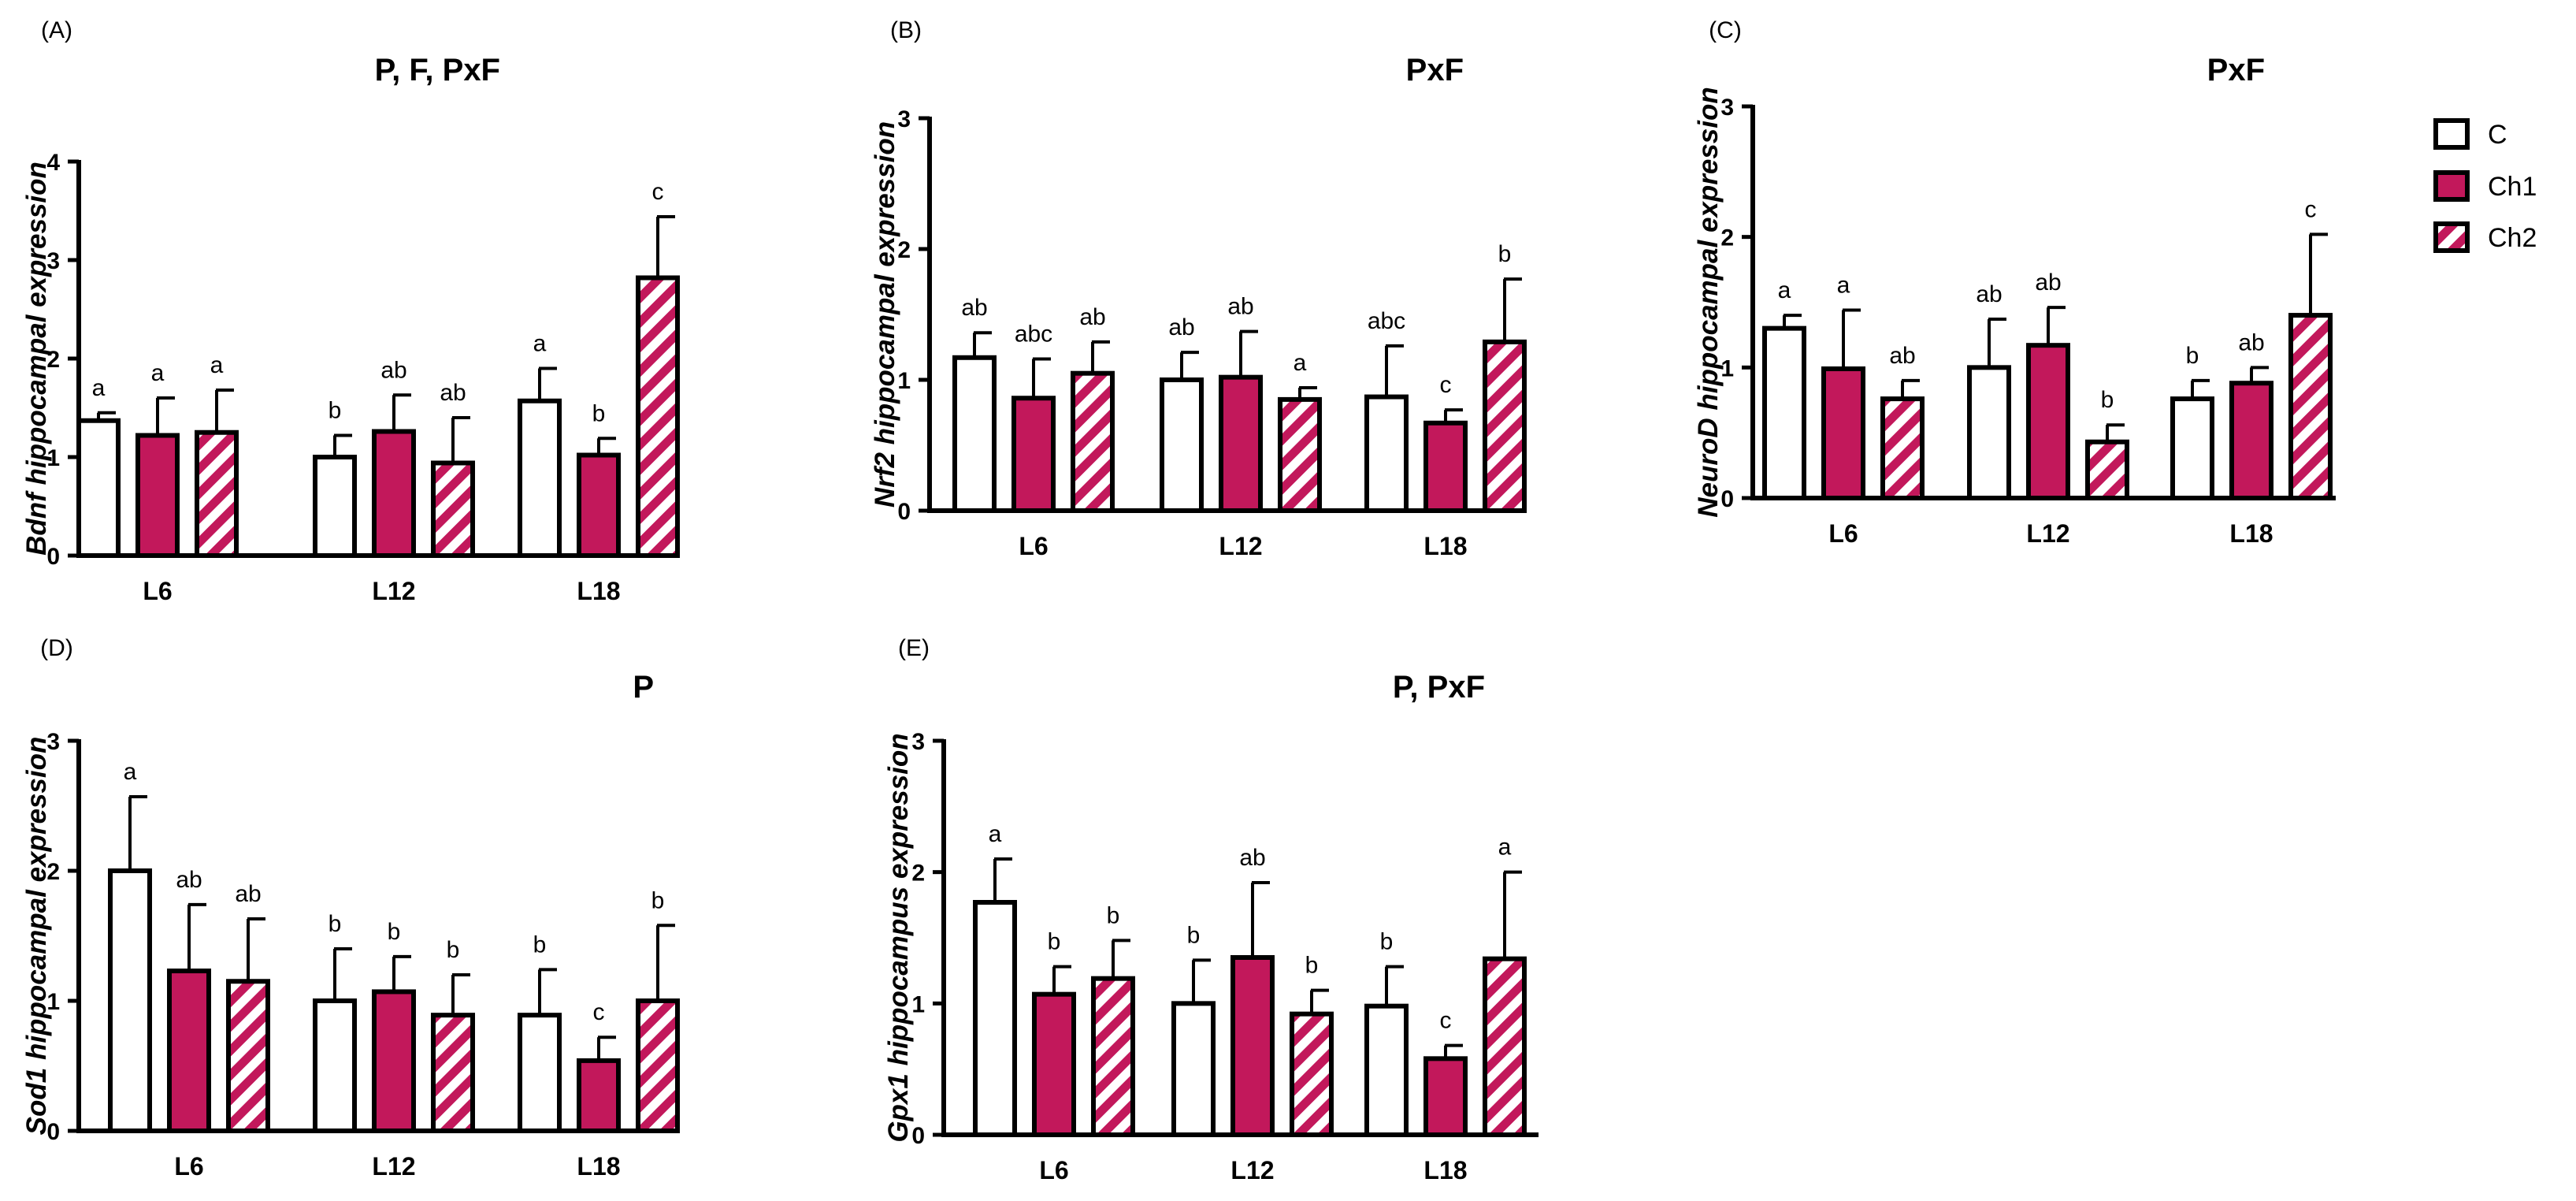  I want to click on y-tick-label: 0, so click(918, 1136).